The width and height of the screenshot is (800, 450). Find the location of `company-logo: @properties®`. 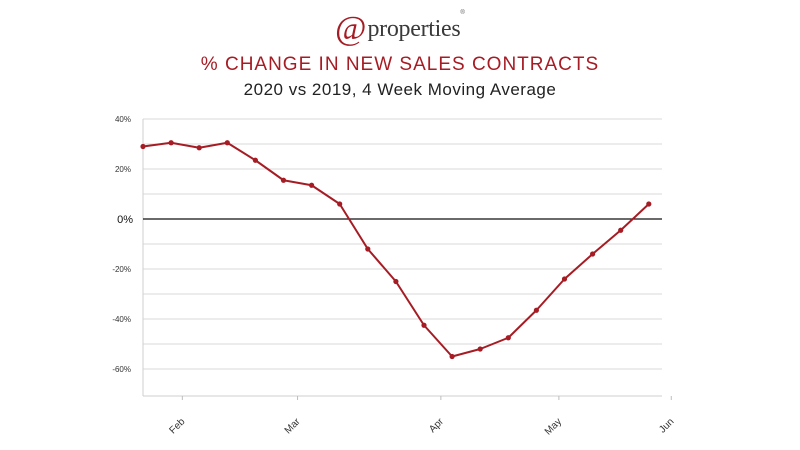

company-logo: @properties® is located at coordinates (400, 28).